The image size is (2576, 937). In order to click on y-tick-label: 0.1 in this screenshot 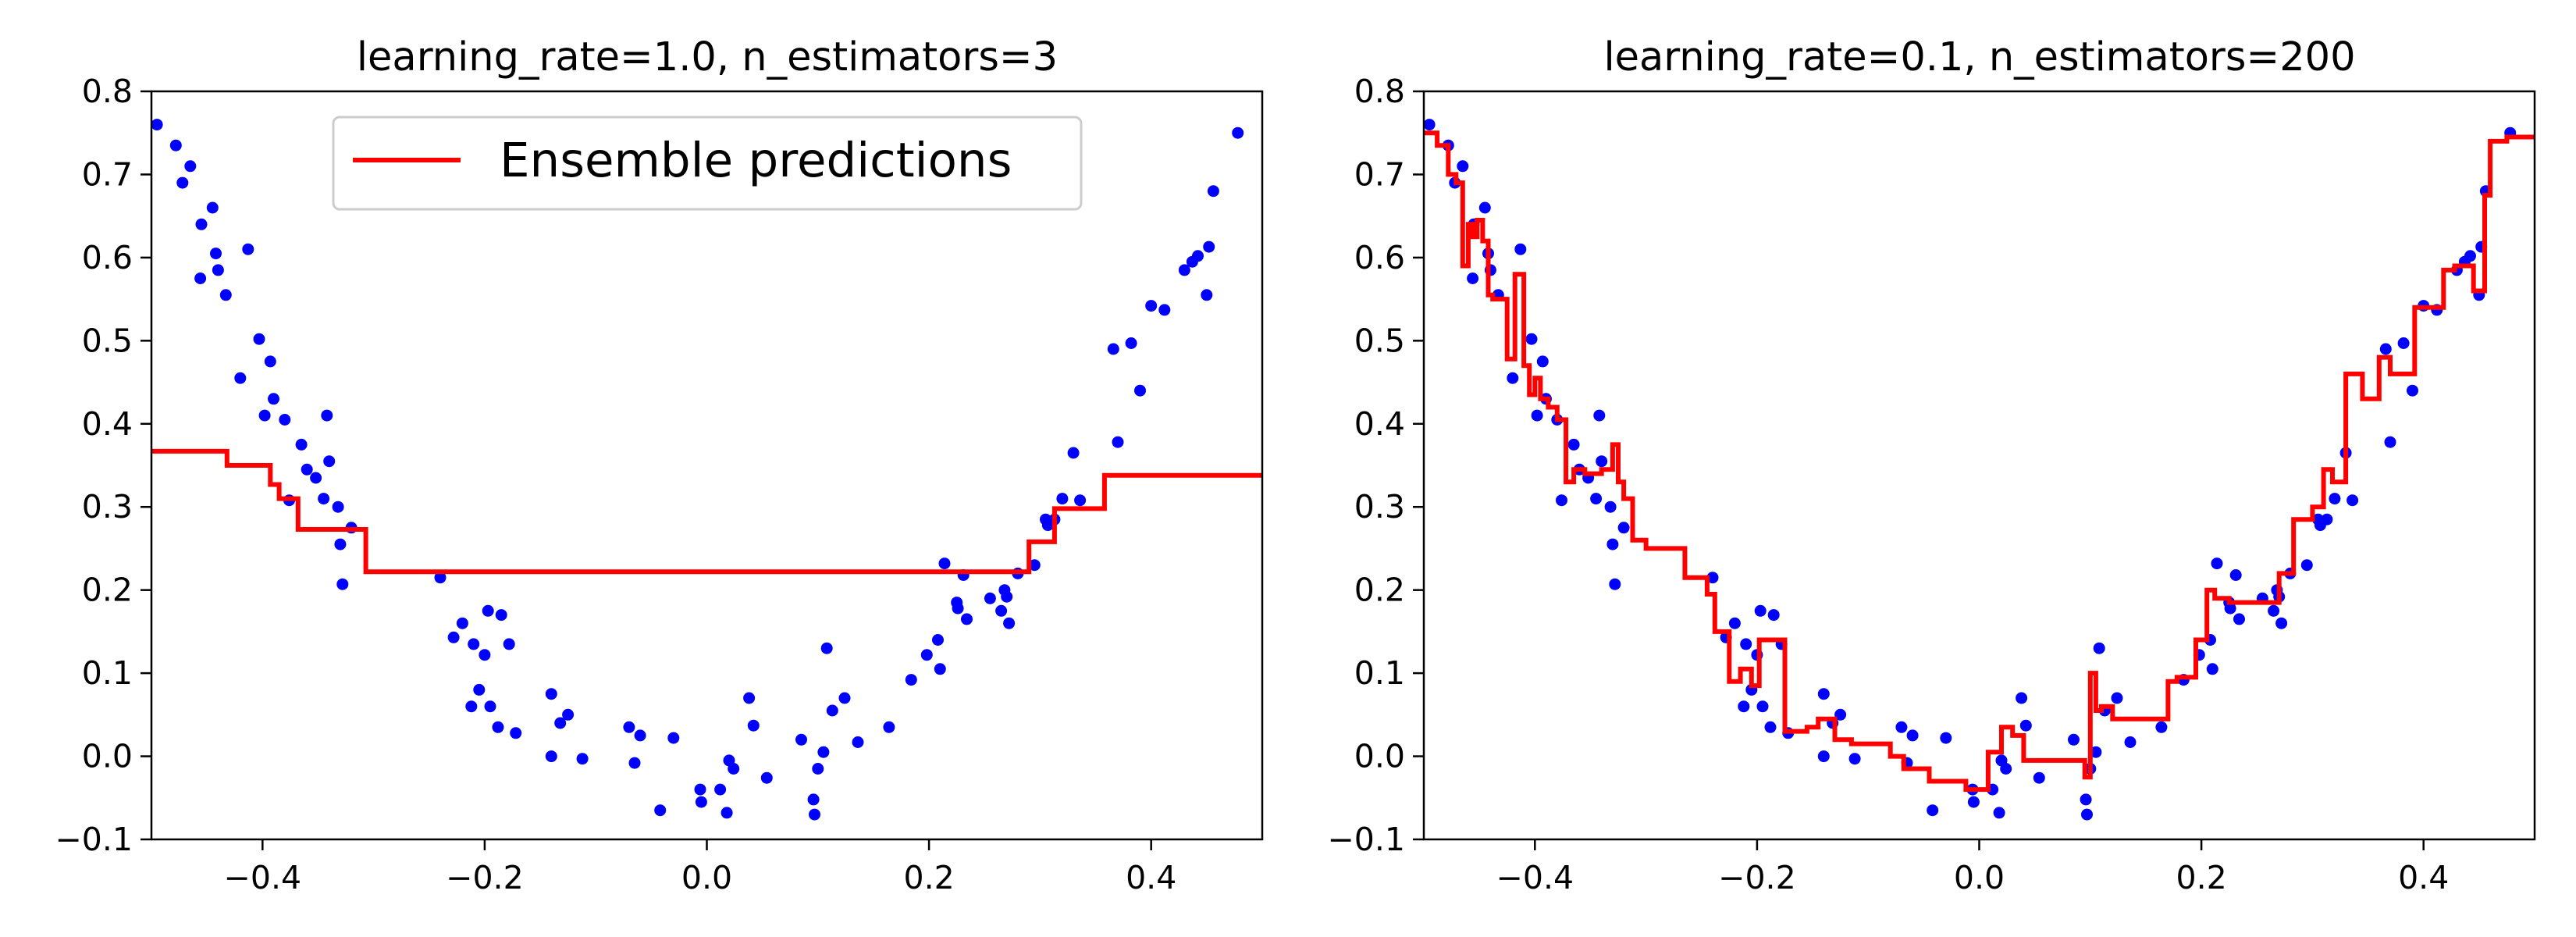, I will do `click(1379, 673)`.